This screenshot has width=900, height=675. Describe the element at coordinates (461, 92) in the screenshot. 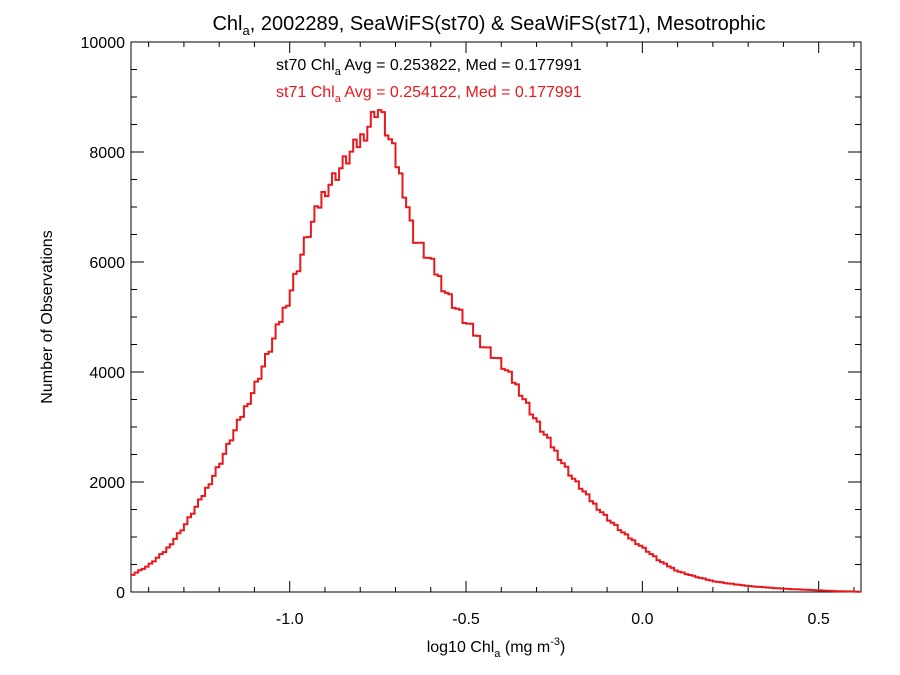

I see `annotation-st71-post: Avg = 0.254122, Med = 0.177991` at that location.